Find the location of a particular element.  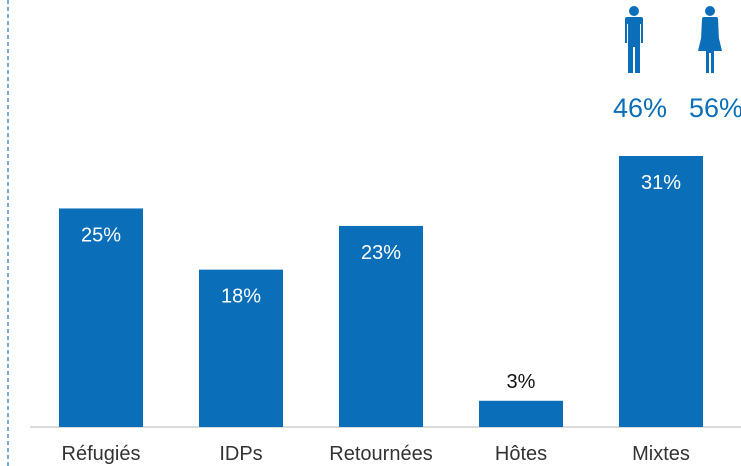

data-label-mixtes: 31% is located at coordinates (661, 183).